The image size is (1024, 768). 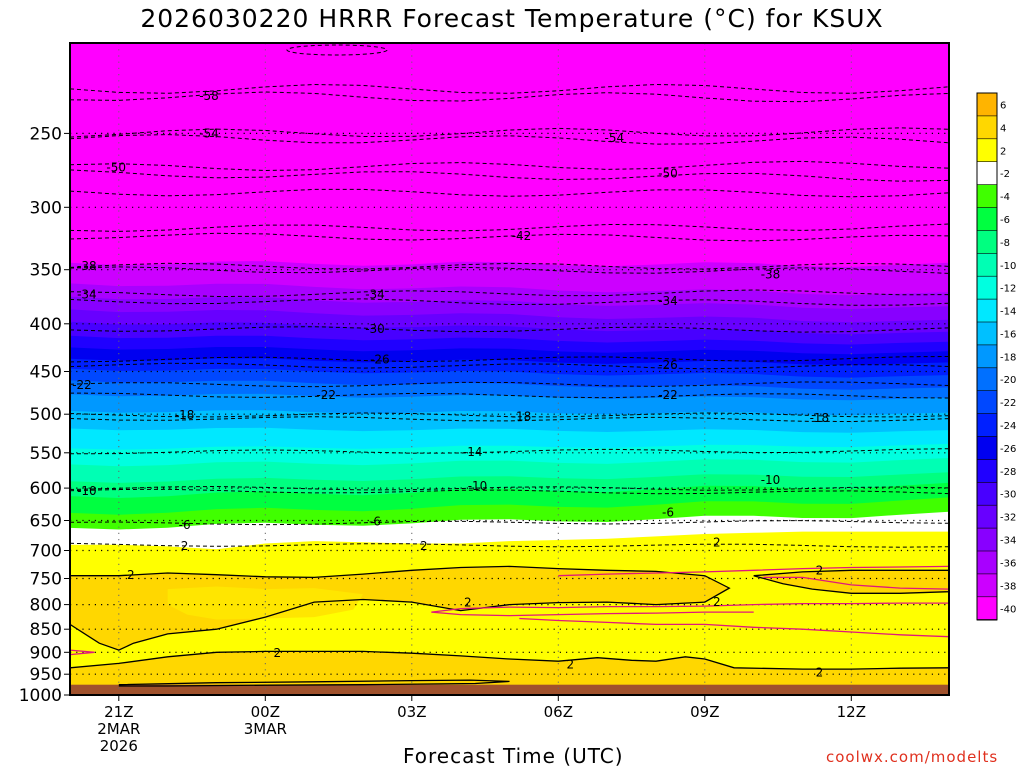 What do you see at coordinates (771, 480) in the screenshot?
I see `contour-label-23: -10` at bounding box center [771, 480].